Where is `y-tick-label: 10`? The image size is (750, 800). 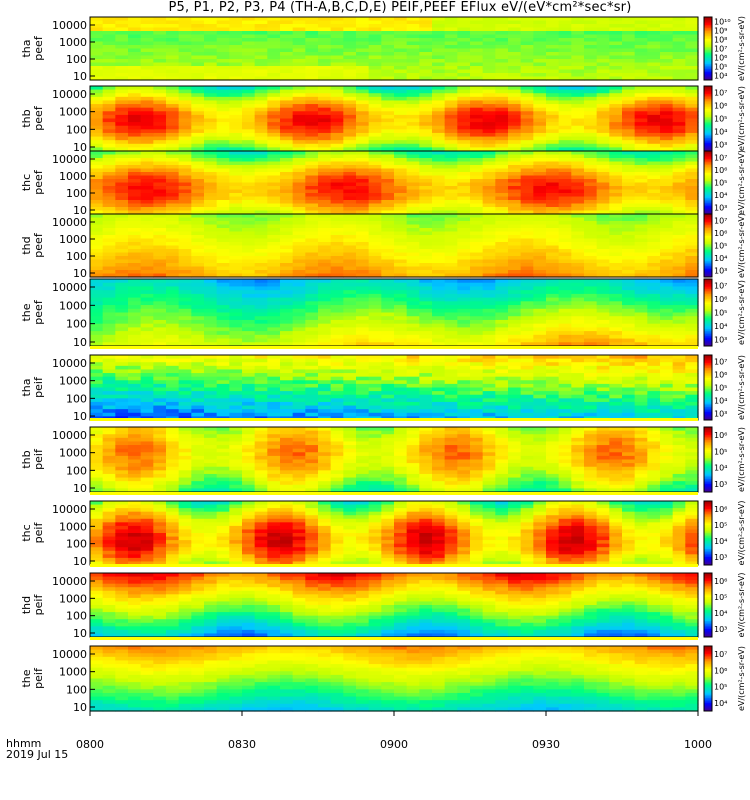 y-tick-label: 10 is located at coordinates (80, 76).